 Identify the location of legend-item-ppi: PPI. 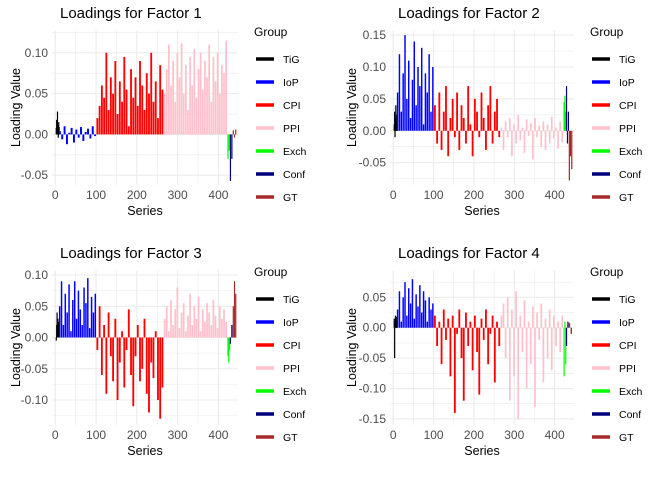
(291, 369).